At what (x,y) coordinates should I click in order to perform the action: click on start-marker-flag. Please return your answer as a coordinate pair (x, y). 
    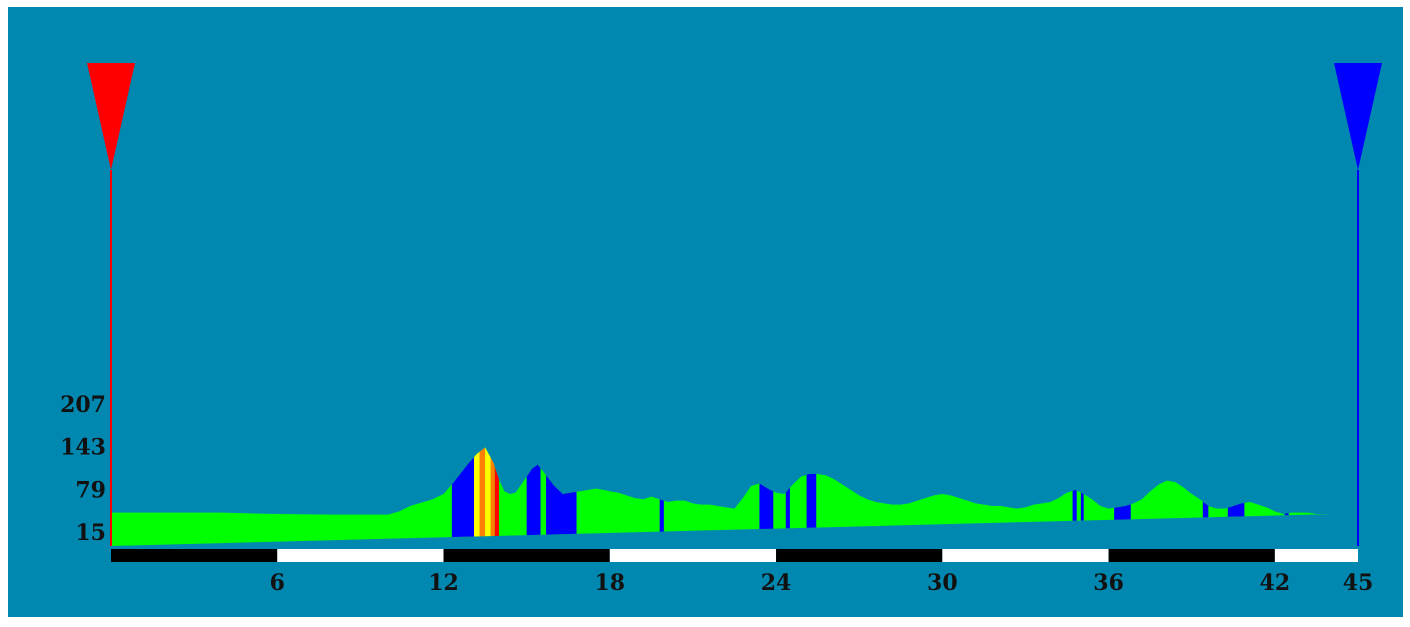
    Looking at the image, I should click on (111, 116).